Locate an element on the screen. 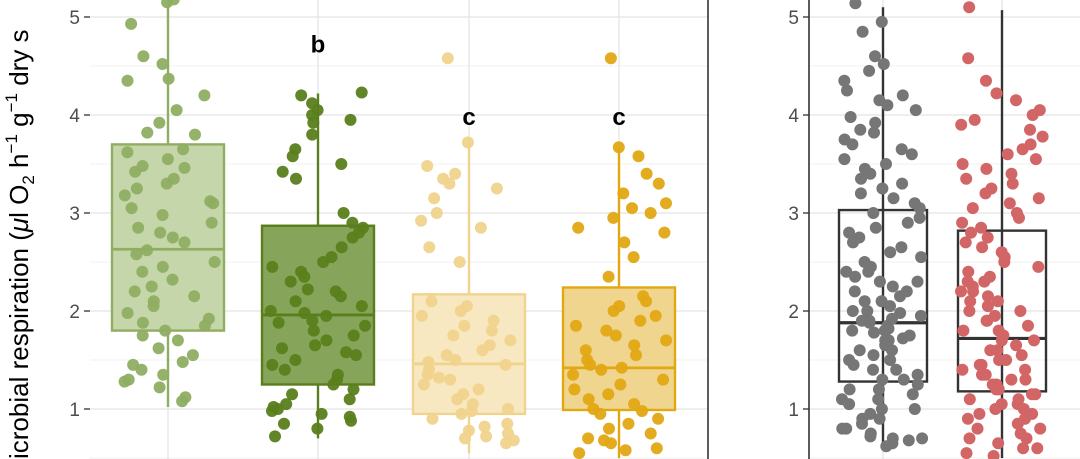 The width and height of the screenshot is (1080, 459). y-axis-label-unit: l O is located at coordinates (19, 201).